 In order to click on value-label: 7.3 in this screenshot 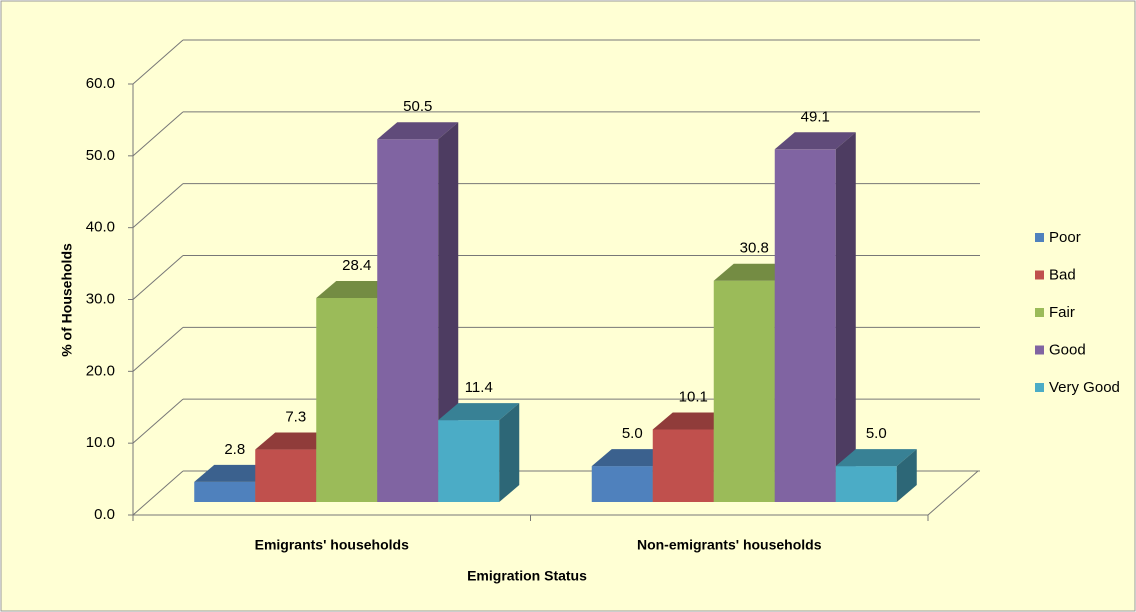, I will do `click(295, 417)`.